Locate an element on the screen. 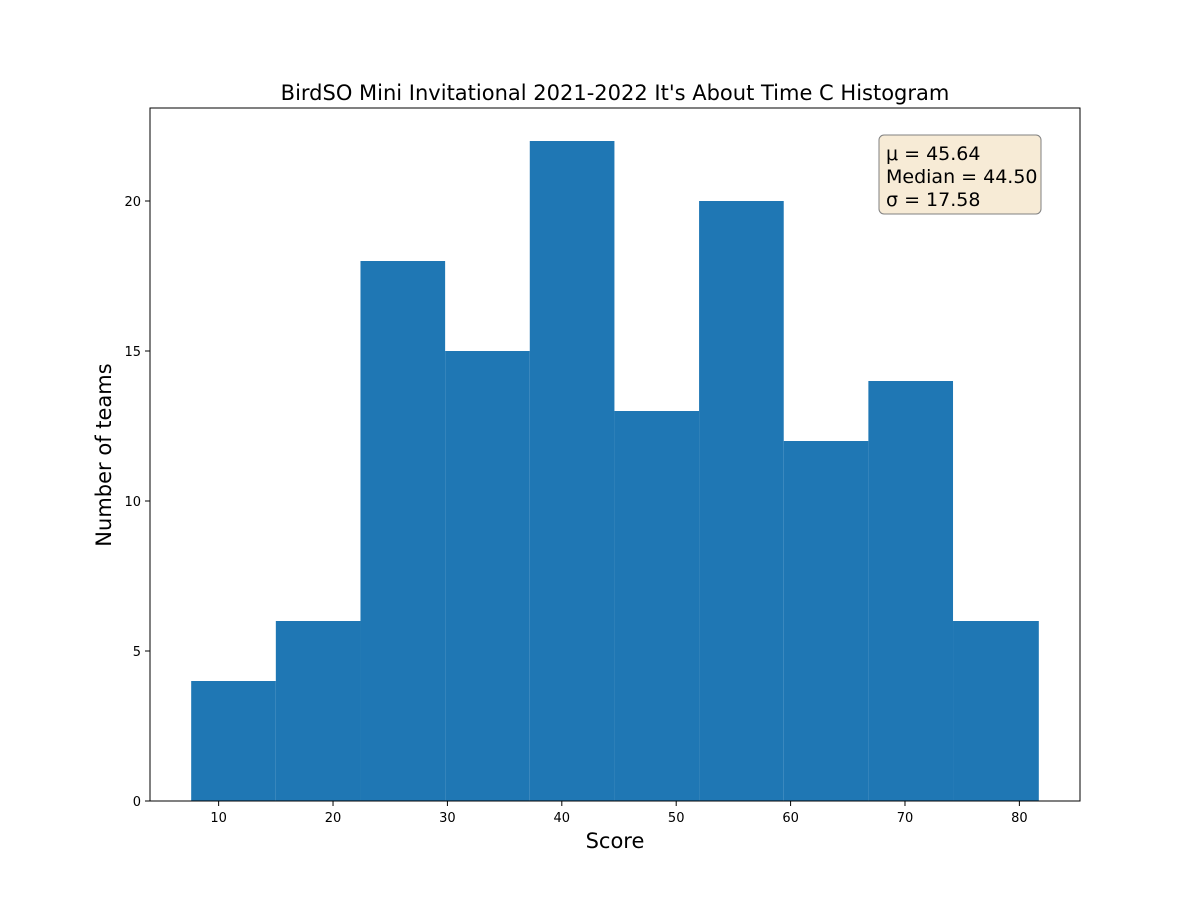  stats-box: μ = 45.64 Median = 44.50 σ = 17.58 is located at coordinates (960, 174).